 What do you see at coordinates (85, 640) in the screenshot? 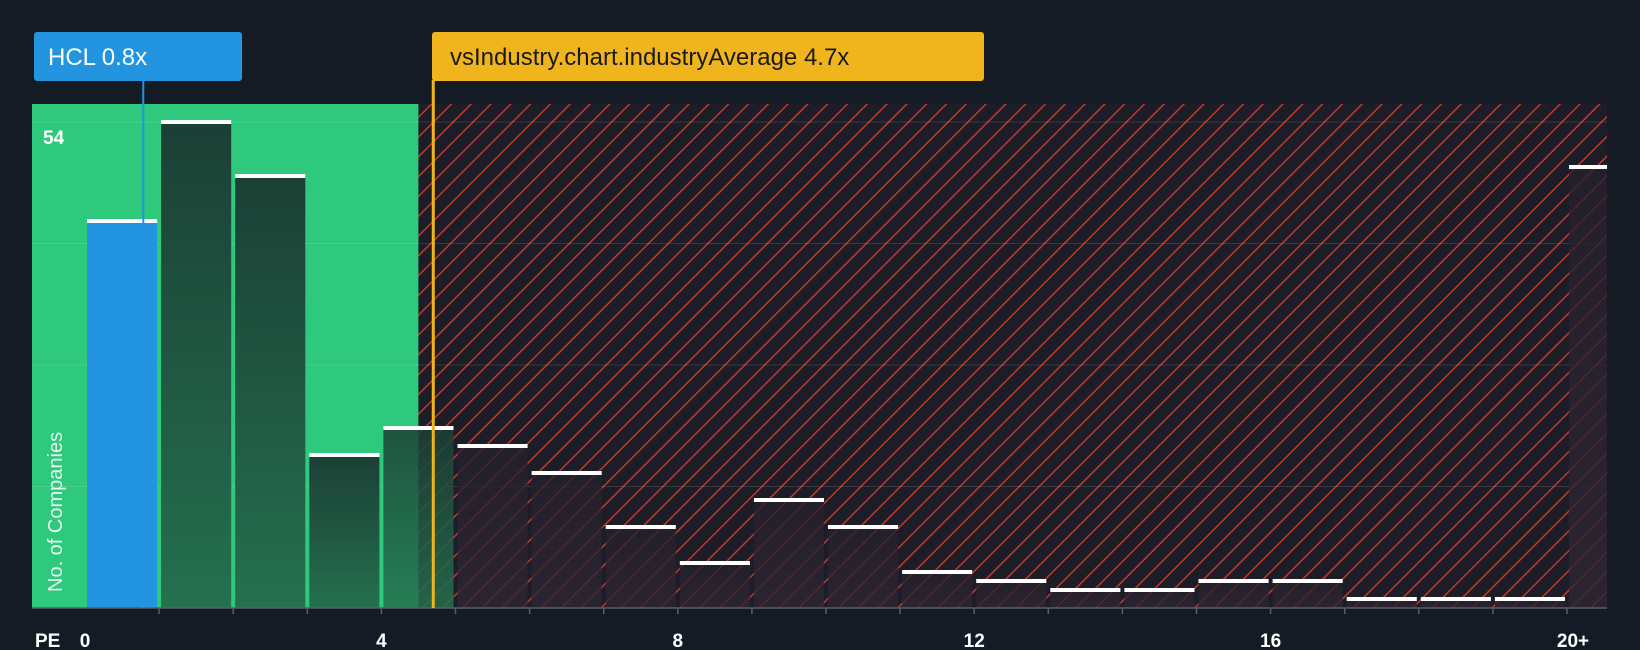
I see `x-tick-label: 0` at bounding box center [85, 640].